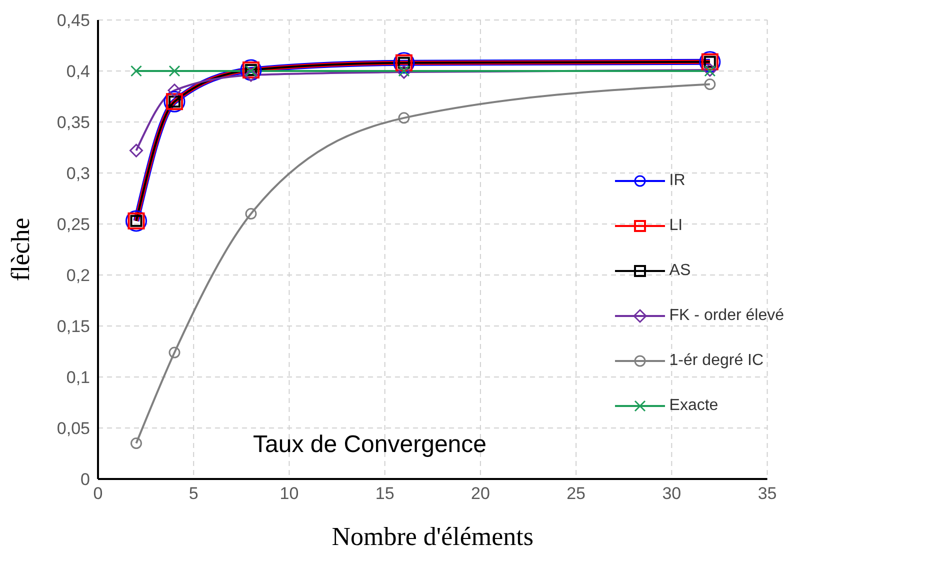 The image size is (952, 567). Describe the element at coordinates (672, 494) in the screenshot. I see `x-tick-label: 30` at that location.